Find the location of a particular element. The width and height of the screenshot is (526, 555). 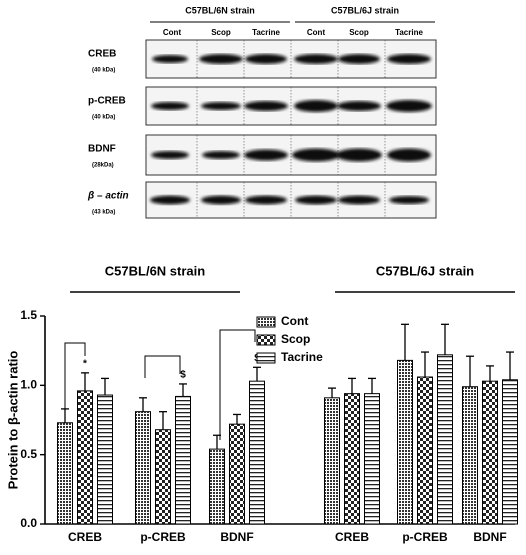

legend-label: Cont is located at coordinates (294, 321).